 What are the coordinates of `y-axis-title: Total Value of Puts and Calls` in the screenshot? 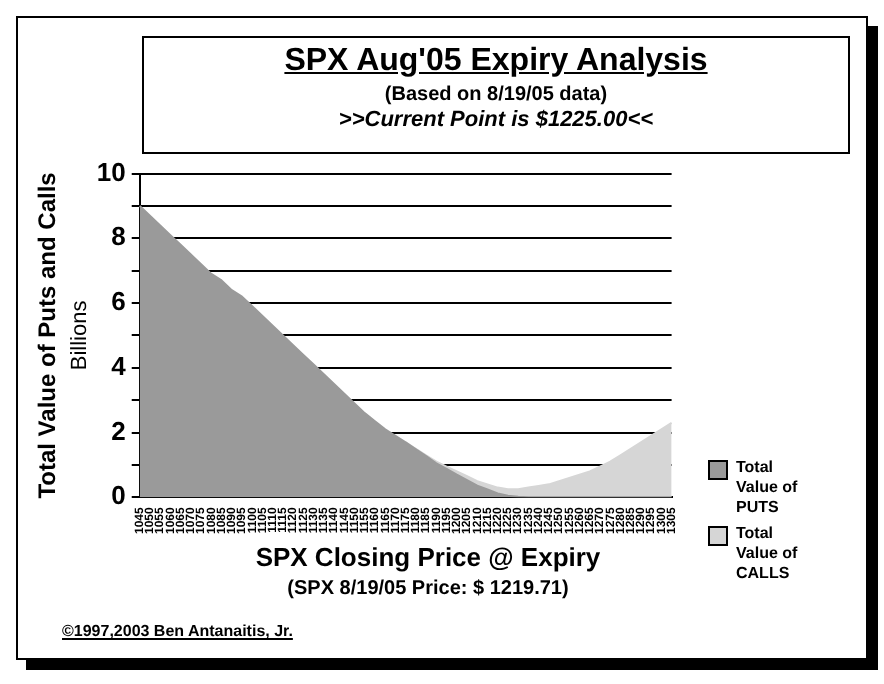 It's located at (47, 335).